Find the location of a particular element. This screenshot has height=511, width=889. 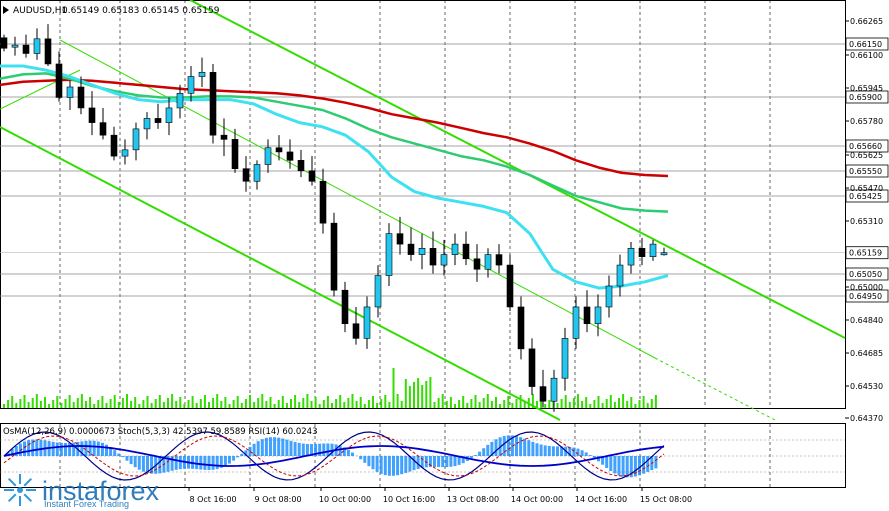

indicator-panel is located at coordinates (422, 456).